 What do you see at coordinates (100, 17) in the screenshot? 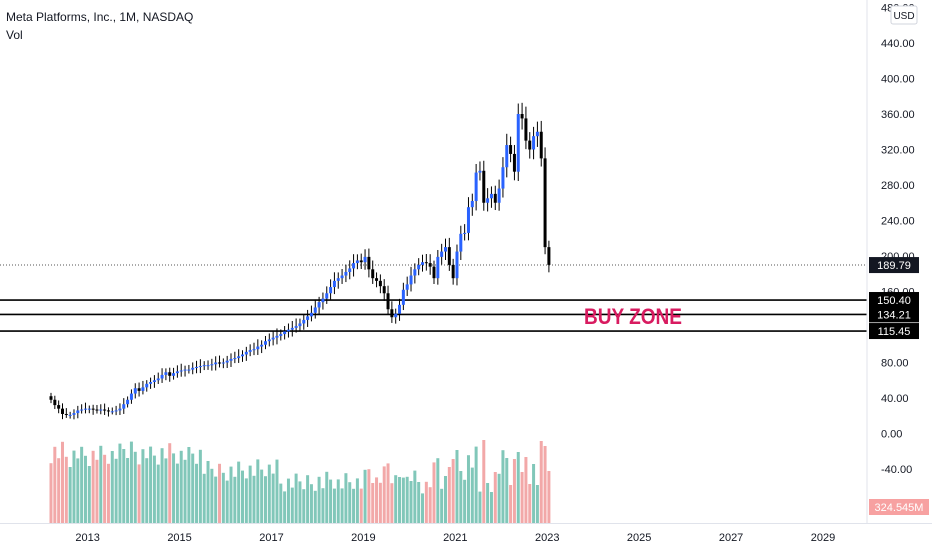
I see `chart-title: Meta Platforms, Inc., 1M, NASDAQ` at bounding box center [100, 17].